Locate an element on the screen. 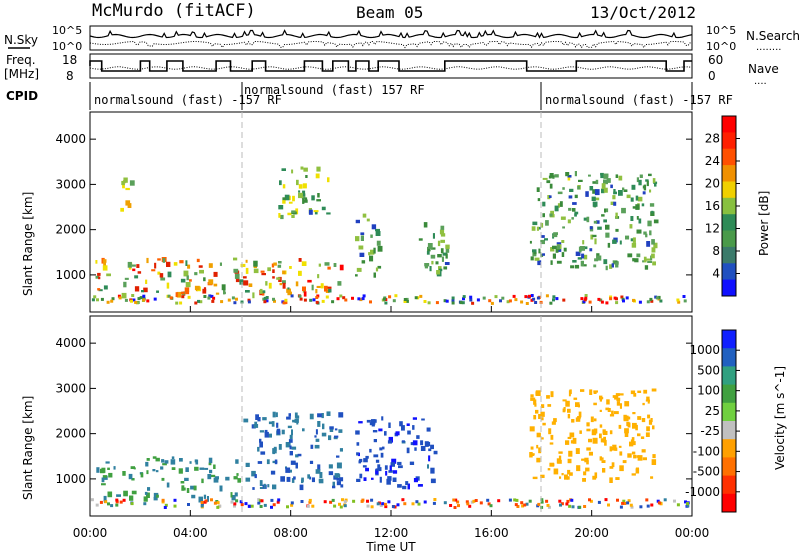  power-ylabel: Slant Range [km] is located at coordinates (28, 244).